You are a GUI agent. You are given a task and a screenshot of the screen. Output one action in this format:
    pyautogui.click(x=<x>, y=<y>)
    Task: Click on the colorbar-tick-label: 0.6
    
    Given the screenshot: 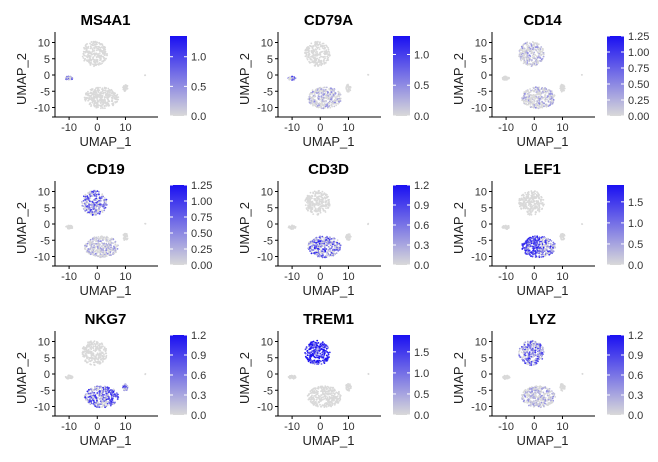 What is the action you would take?
    pyautogui.click(x=198, y=376)
    